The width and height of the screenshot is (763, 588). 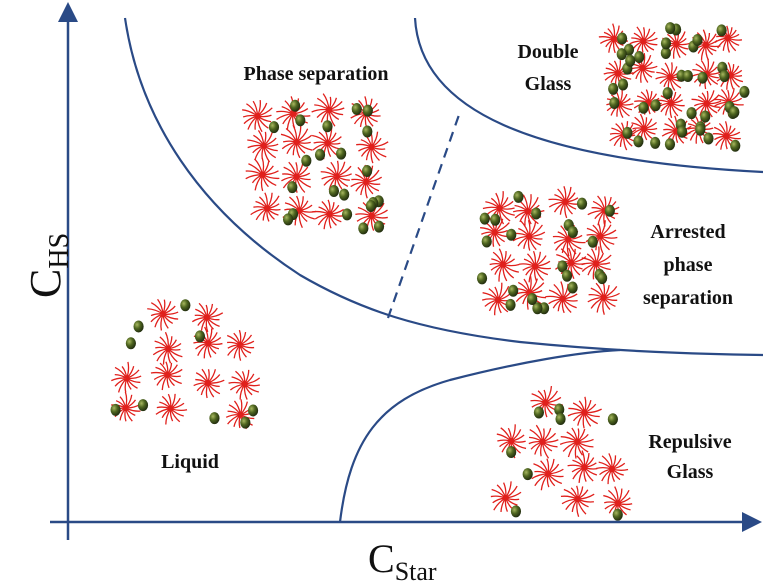 What do you see at coordinates (689, 442) in the screenshot?
I see `region-label: Repulsive` at bounding box center [689, 442].